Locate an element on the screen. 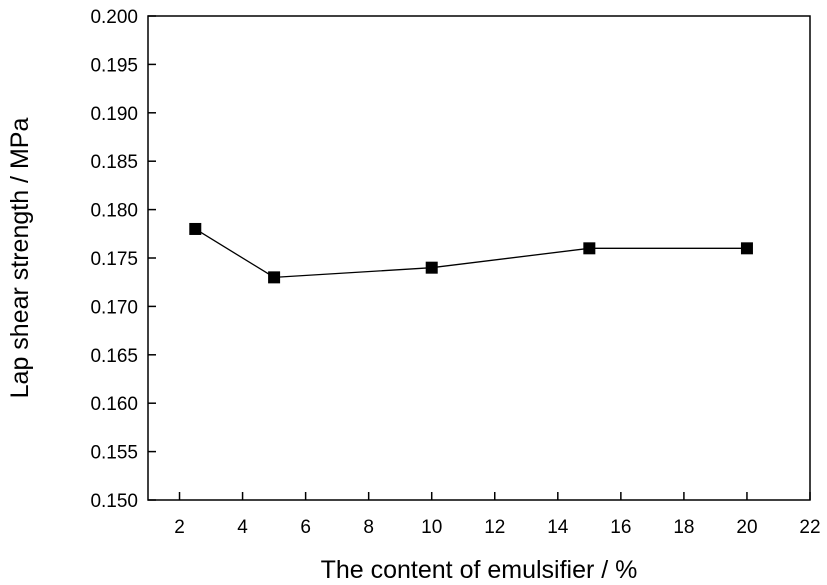 The image size is (827, 585). series-line is located at coordinates (470, 253).